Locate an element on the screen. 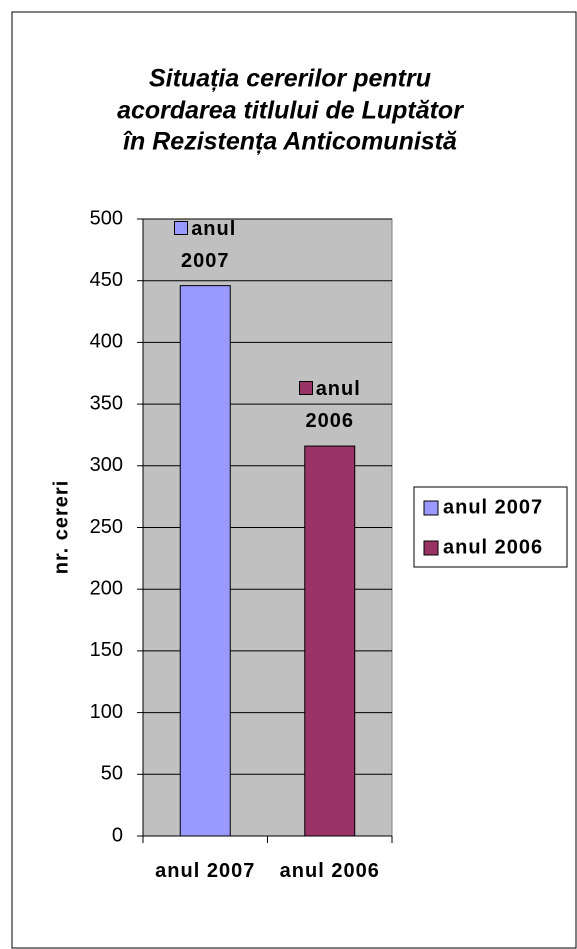 This screenshot has width=577, height=949. y-tick-label: 400 is located at coordinates (106, 342).